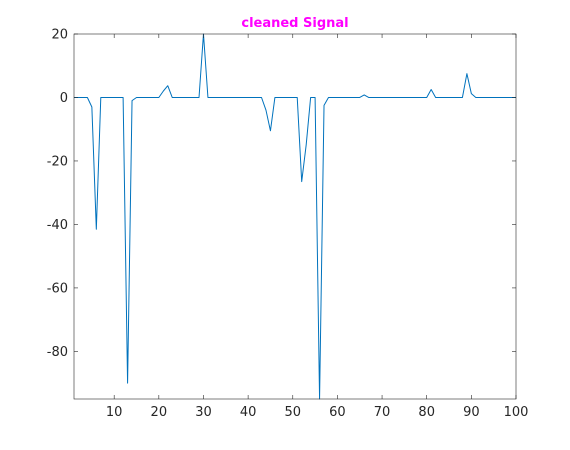 The height and width of the screenshot is (450, 570). What do you see at coordinates (292, 412) in the screenshot?
I see `x-tick-label: 50` at bounding box center [292, 412].